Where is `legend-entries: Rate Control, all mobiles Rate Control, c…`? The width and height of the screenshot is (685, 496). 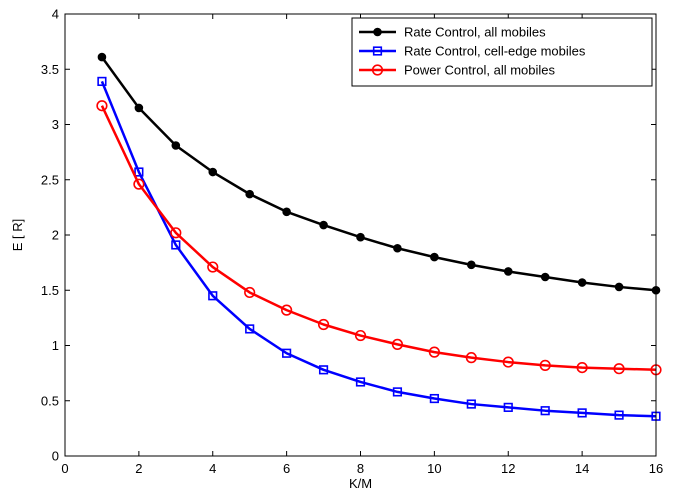 legend-entries: Rate Control, all mobiles Rate Control, c… is located at coordinates (472, 51).